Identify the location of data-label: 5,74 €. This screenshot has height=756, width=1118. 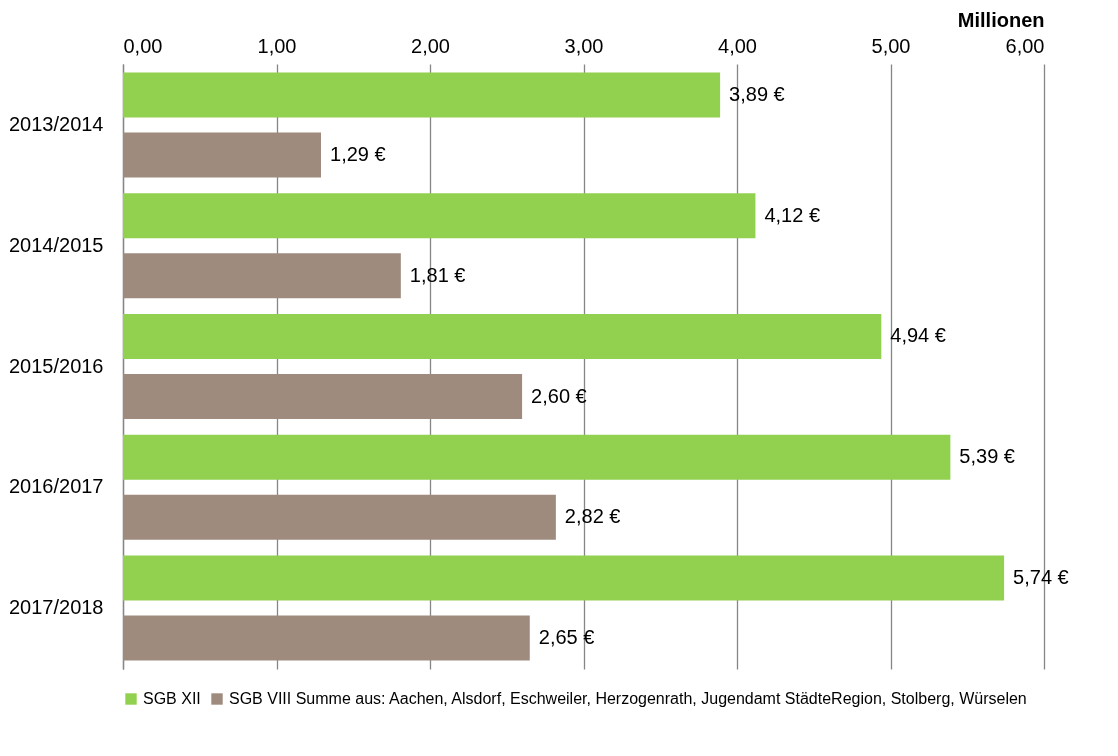
(1041, 577).